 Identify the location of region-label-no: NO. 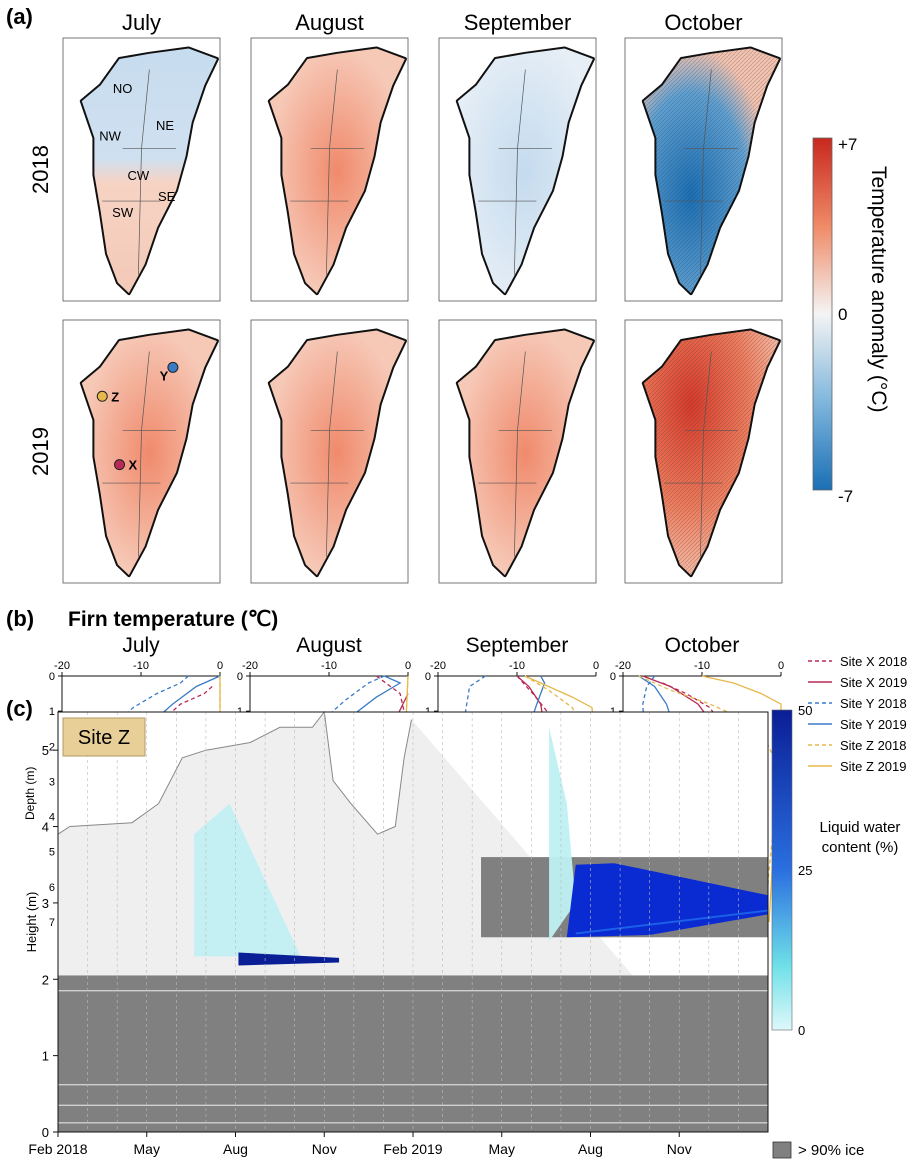
(123, 88).